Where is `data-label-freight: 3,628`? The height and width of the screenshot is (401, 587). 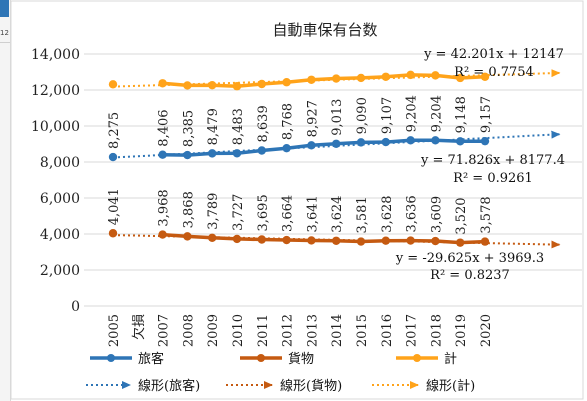
data-label-freight: 3,628 is located at coordinates (387, 213).